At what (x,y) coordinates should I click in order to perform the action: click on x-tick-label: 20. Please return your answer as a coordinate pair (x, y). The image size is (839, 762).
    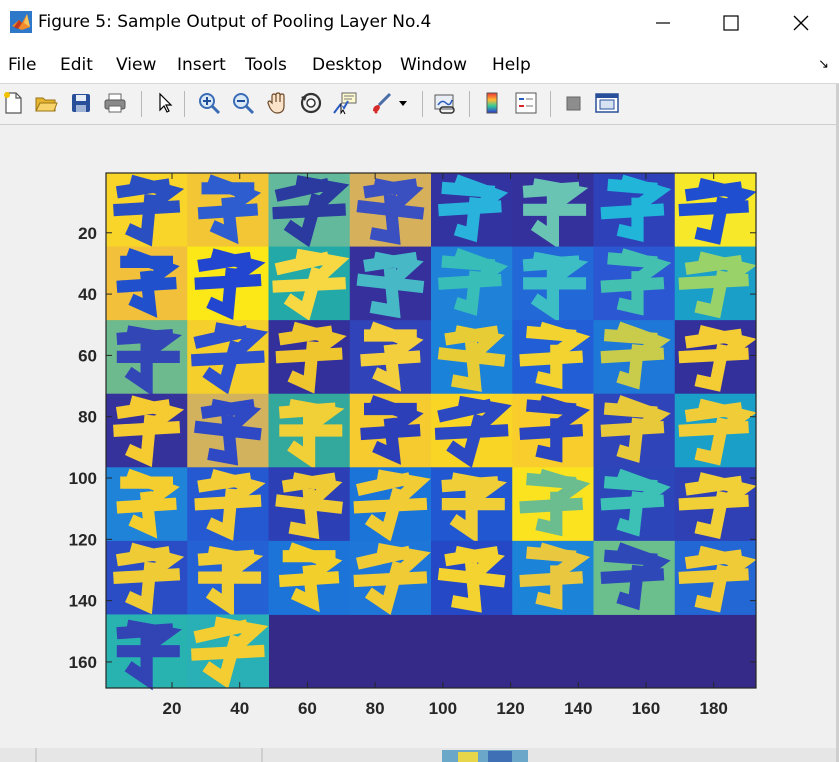
    Looking at the image, I should click on (172, 708).